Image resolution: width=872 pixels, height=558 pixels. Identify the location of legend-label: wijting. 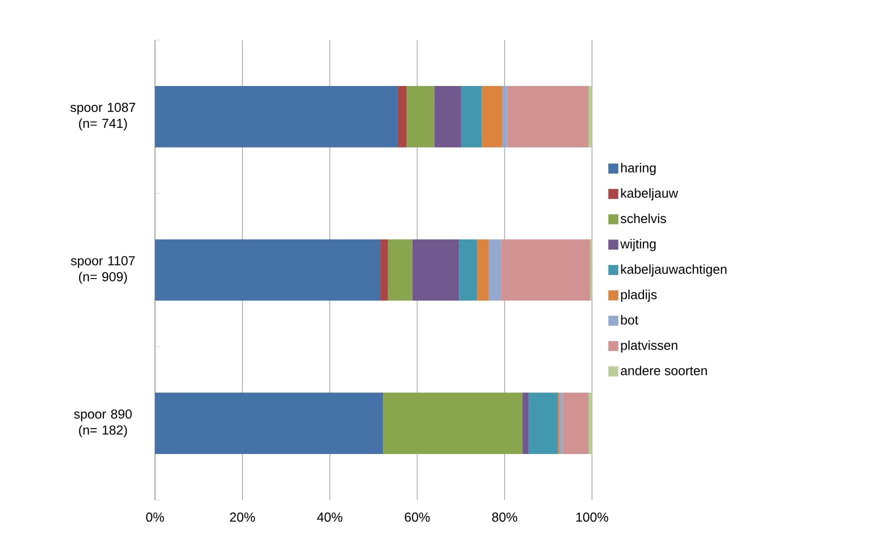
(638, 245).